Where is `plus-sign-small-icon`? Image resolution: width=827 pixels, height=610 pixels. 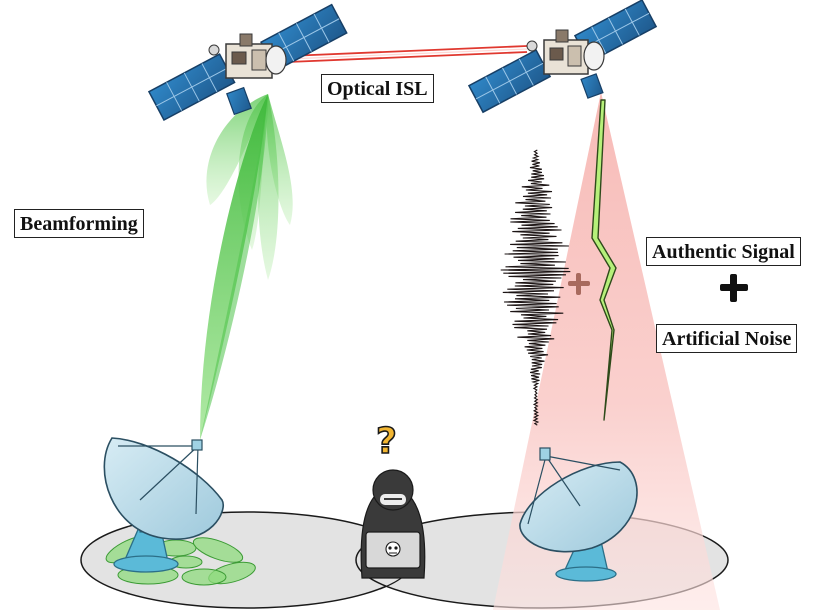 plus-sign-small-icon is located at coordinates (579, 284).